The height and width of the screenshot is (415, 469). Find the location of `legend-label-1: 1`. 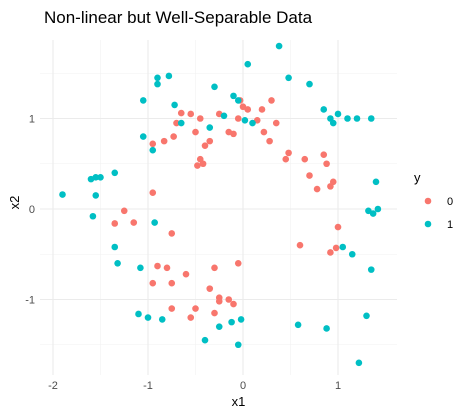

legend-label-1: 1 is located at coordinates (450, 225).